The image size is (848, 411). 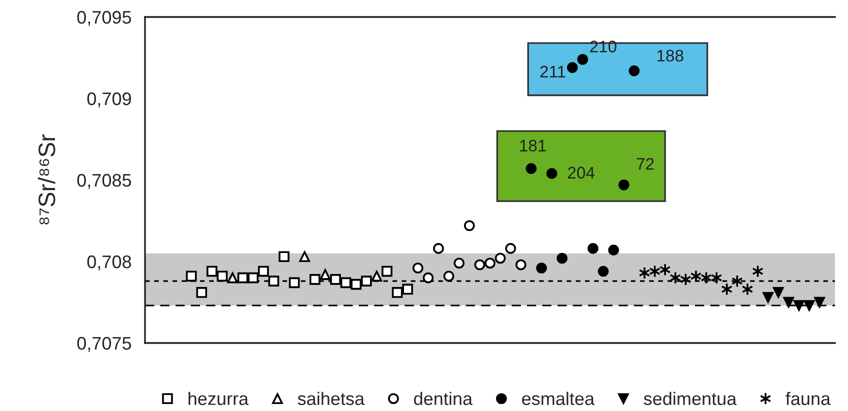 What do you see at coordinates (104, 181) in the screenshot?
I see `y-tick-label: 0,7085` at bounding box center [104, 181].